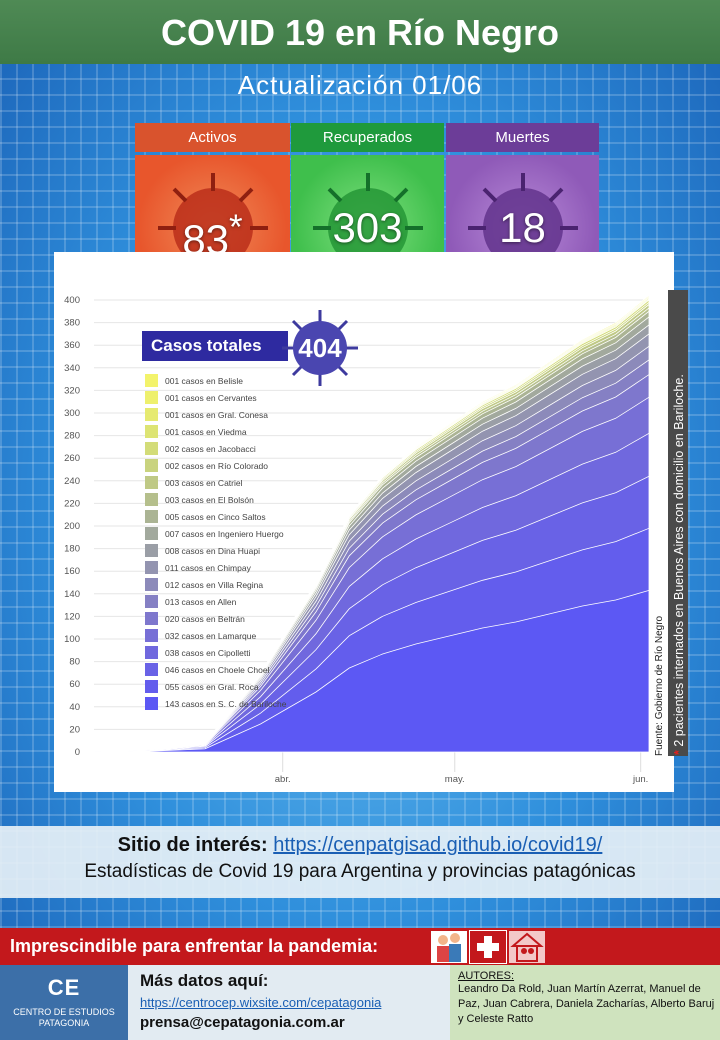 Image resolution: width=720 pixels, height=1040 pixels. What do you see at coordinates (72, 549) in the screenshot?
I see `y-tick-label: 180` at bounding box center [72, 549].